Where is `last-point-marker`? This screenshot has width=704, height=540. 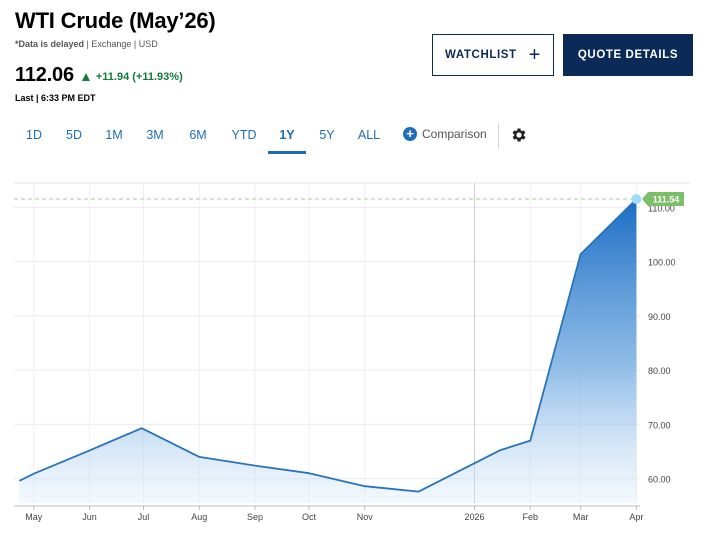
last-point-marker is located at coordinates (636, 199).